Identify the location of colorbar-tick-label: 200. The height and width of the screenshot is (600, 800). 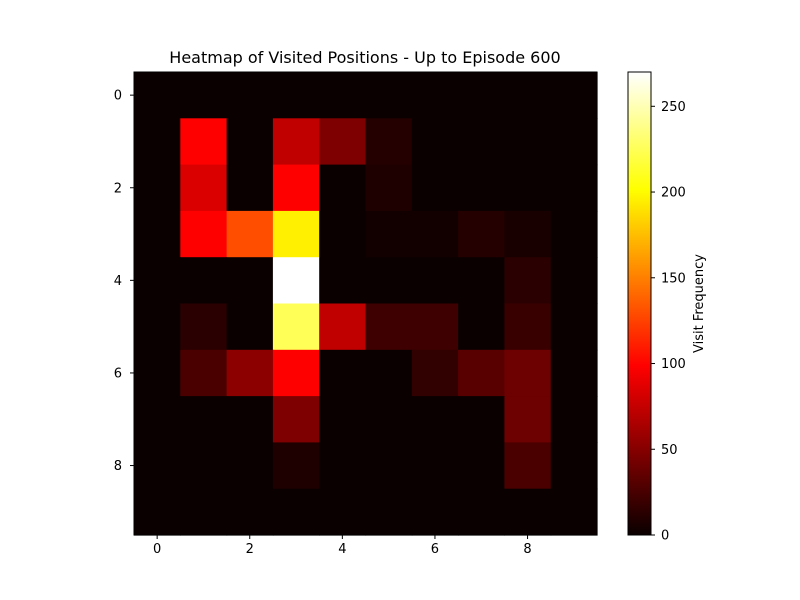
(673, 193).